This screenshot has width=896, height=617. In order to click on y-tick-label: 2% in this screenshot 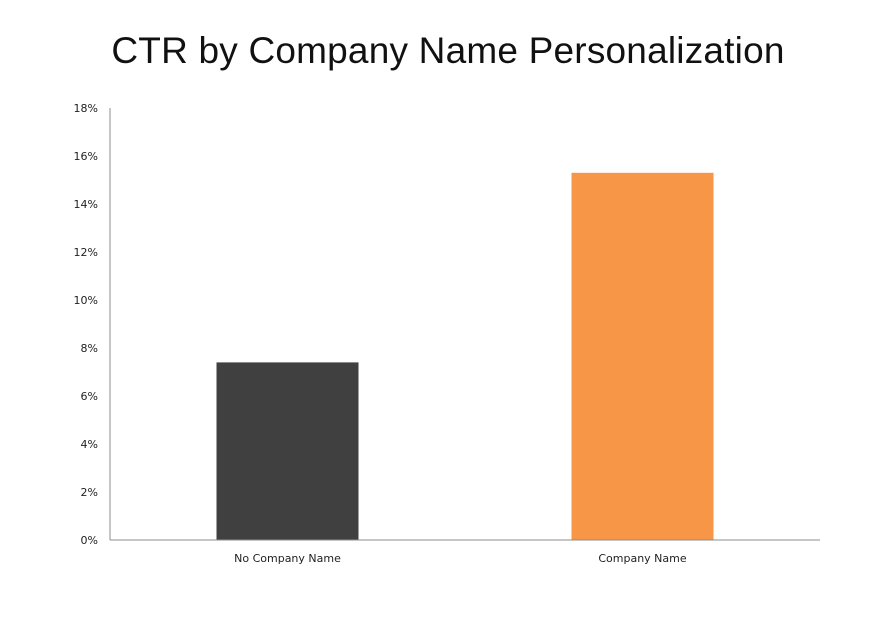, I will do `click(89, 492)`.